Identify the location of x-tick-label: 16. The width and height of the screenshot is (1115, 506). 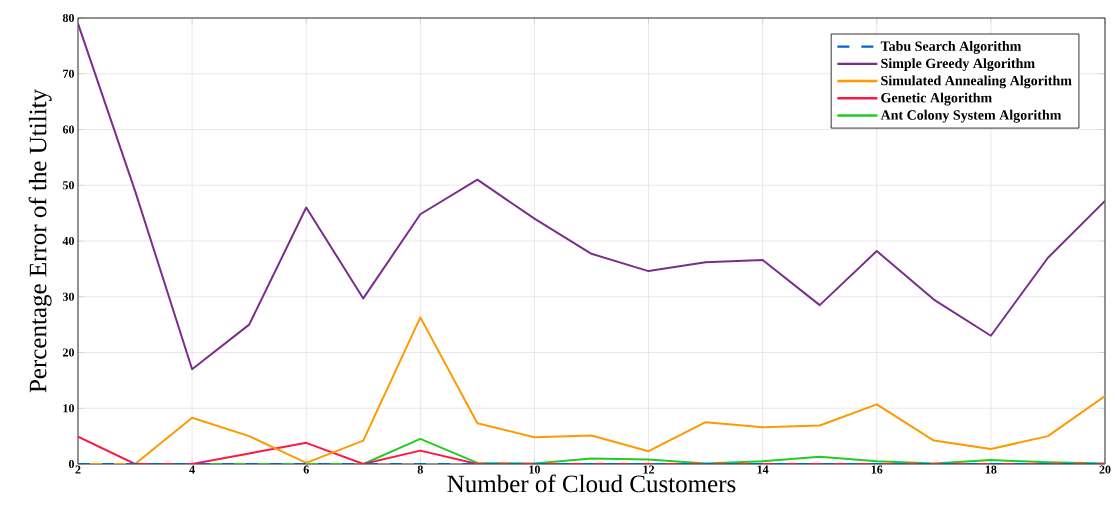
(877, 469).